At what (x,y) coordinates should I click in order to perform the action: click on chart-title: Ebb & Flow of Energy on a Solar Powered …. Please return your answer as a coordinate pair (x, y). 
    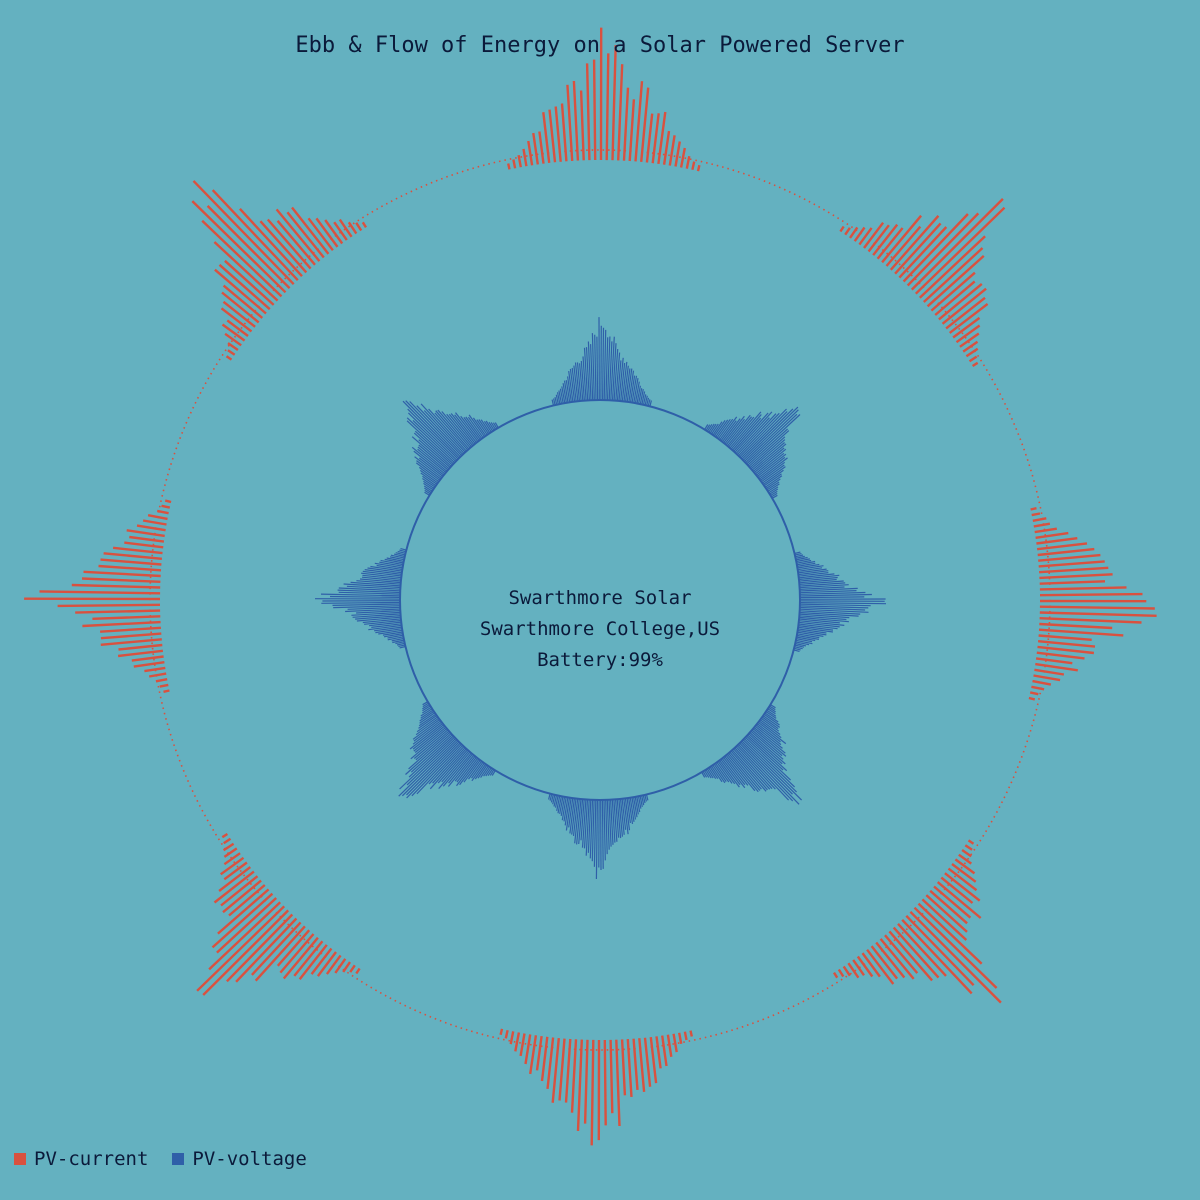
    Looking at the image, I should click on (600, 45).